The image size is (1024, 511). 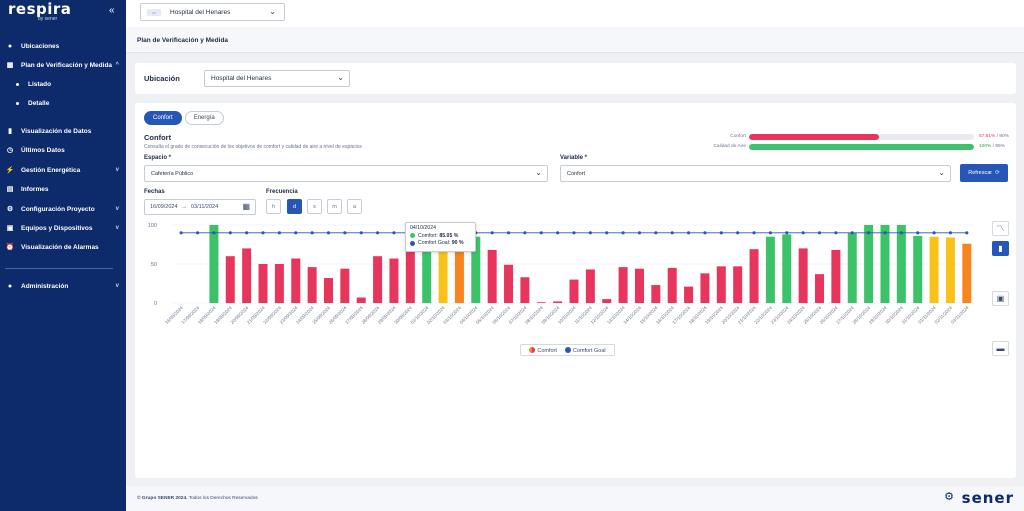 I want to click on sidebar-item-label: Visualización de Alarmas, so click(x=60, y=247).